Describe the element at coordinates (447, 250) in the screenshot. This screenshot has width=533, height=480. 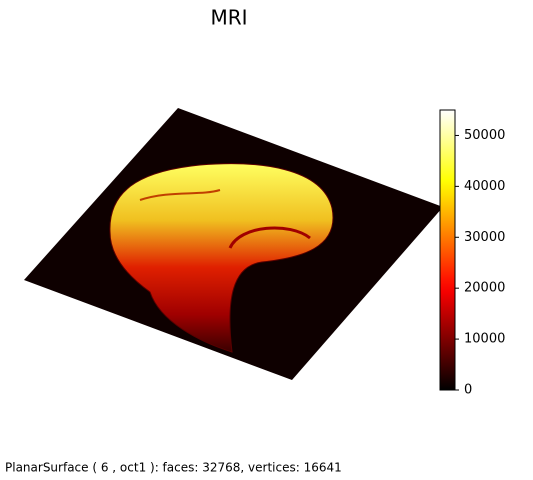
I see `colorbar` at that location.